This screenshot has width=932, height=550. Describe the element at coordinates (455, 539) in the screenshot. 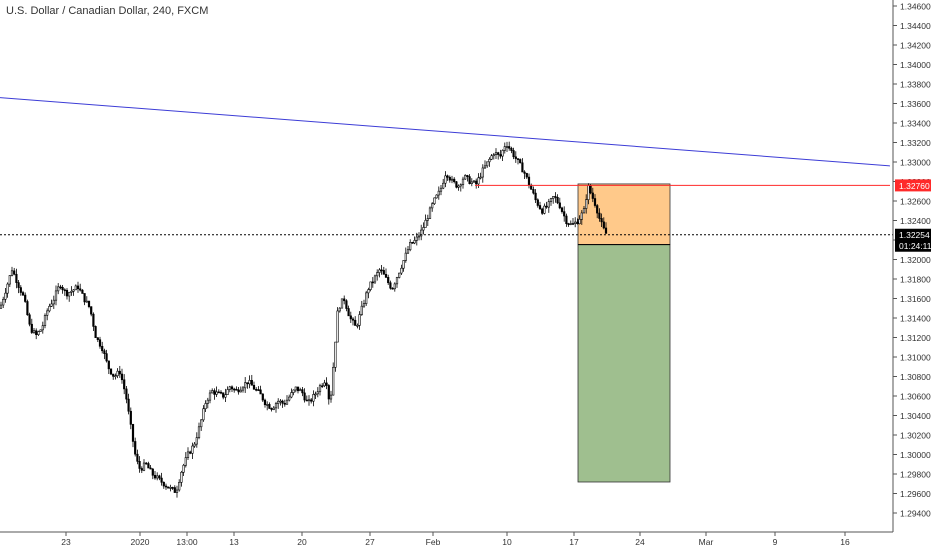

I see `time-axis: 23 2020 13:00 13 20 27 Feb 10 17 24 Mar 9 16` at that location.